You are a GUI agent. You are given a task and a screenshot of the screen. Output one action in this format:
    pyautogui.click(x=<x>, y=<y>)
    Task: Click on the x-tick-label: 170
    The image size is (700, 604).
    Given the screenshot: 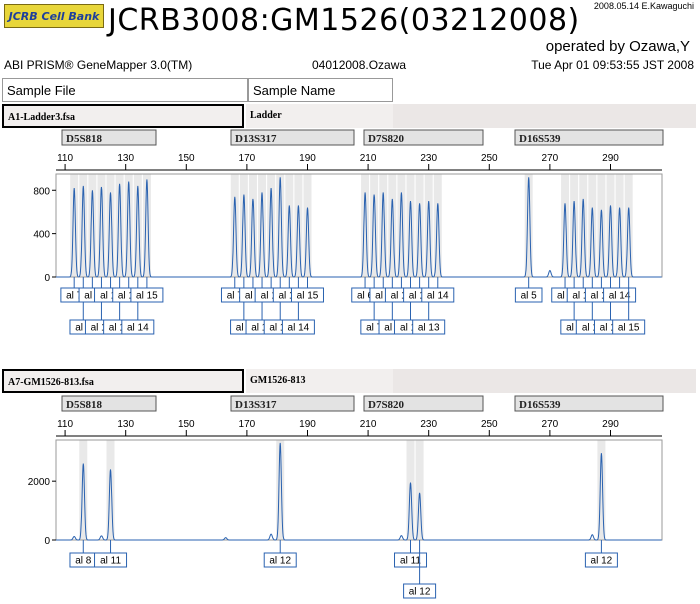 What is the action you would take?
    pyautogui.click(x=247, y=424)
    